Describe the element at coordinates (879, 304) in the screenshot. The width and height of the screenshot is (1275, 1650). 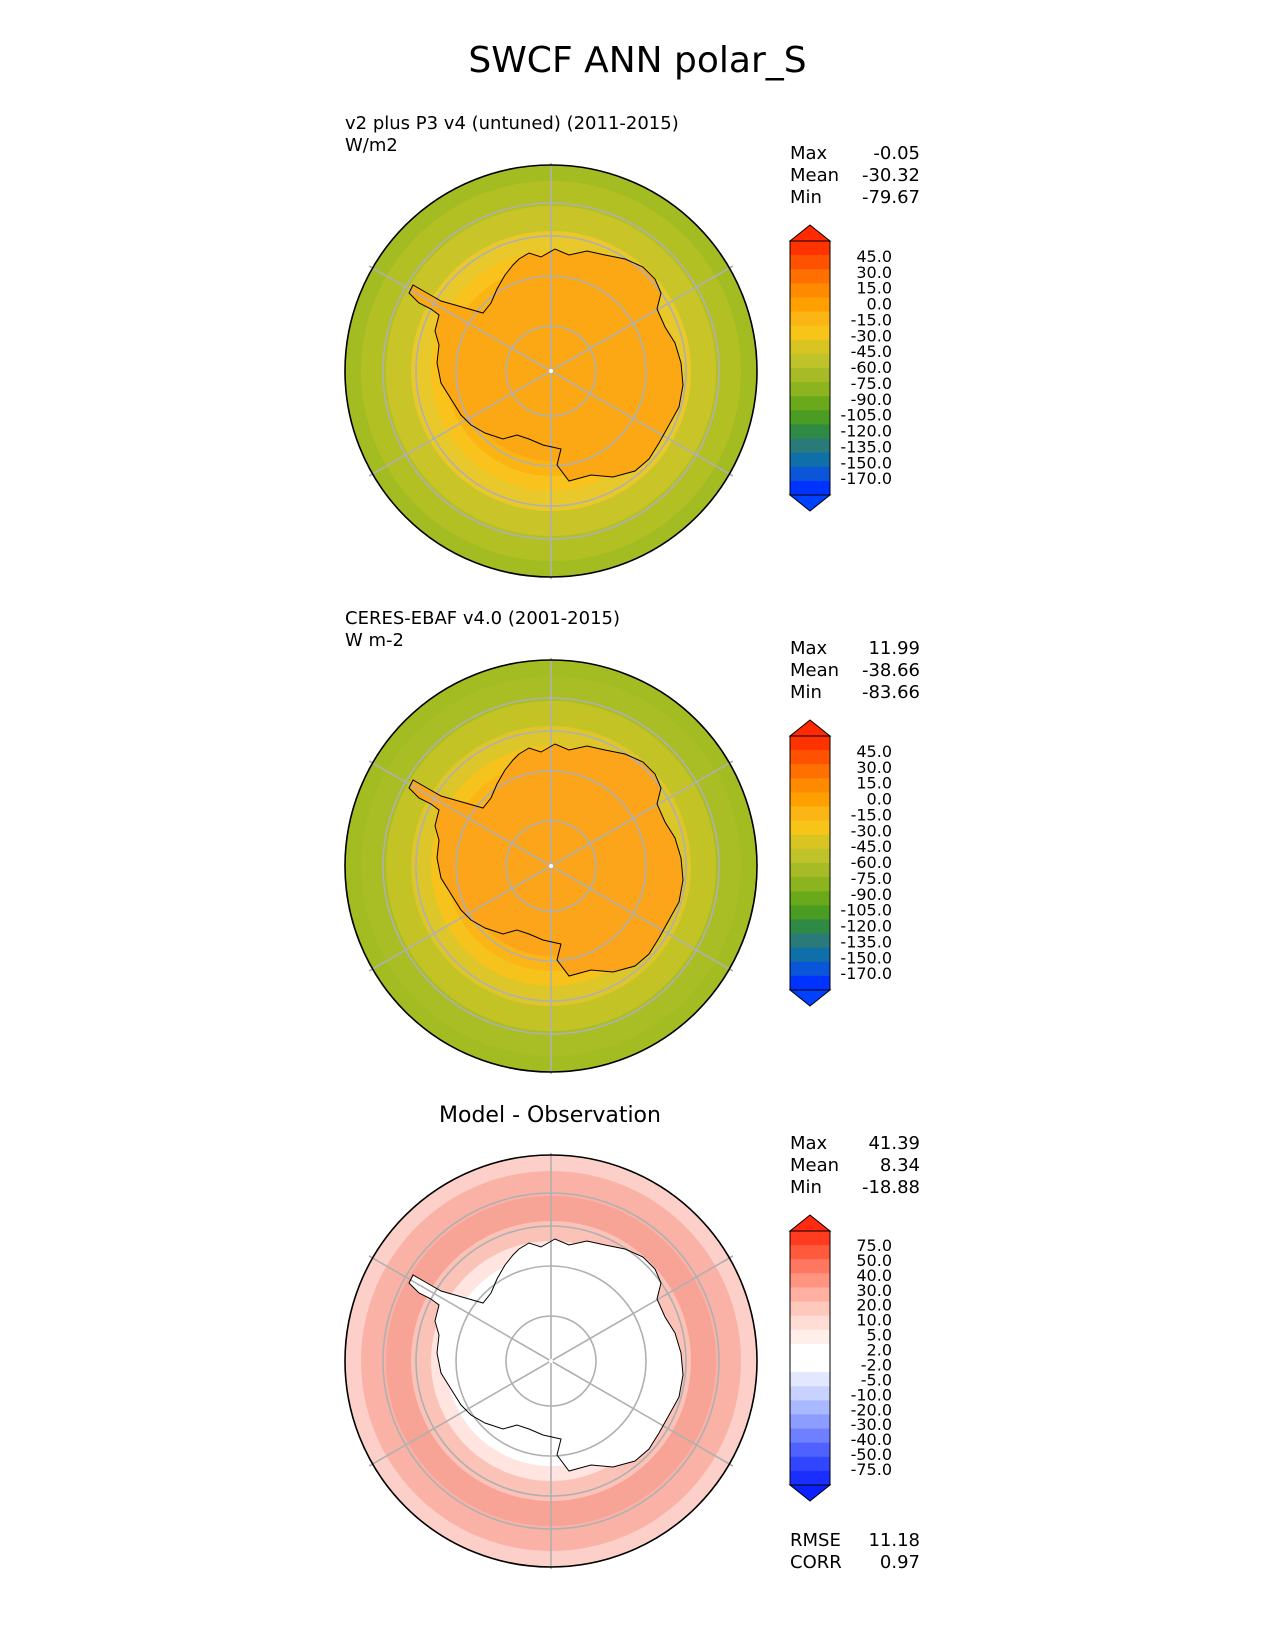
I see `colorbar-tick-label: 0.0` at that location.